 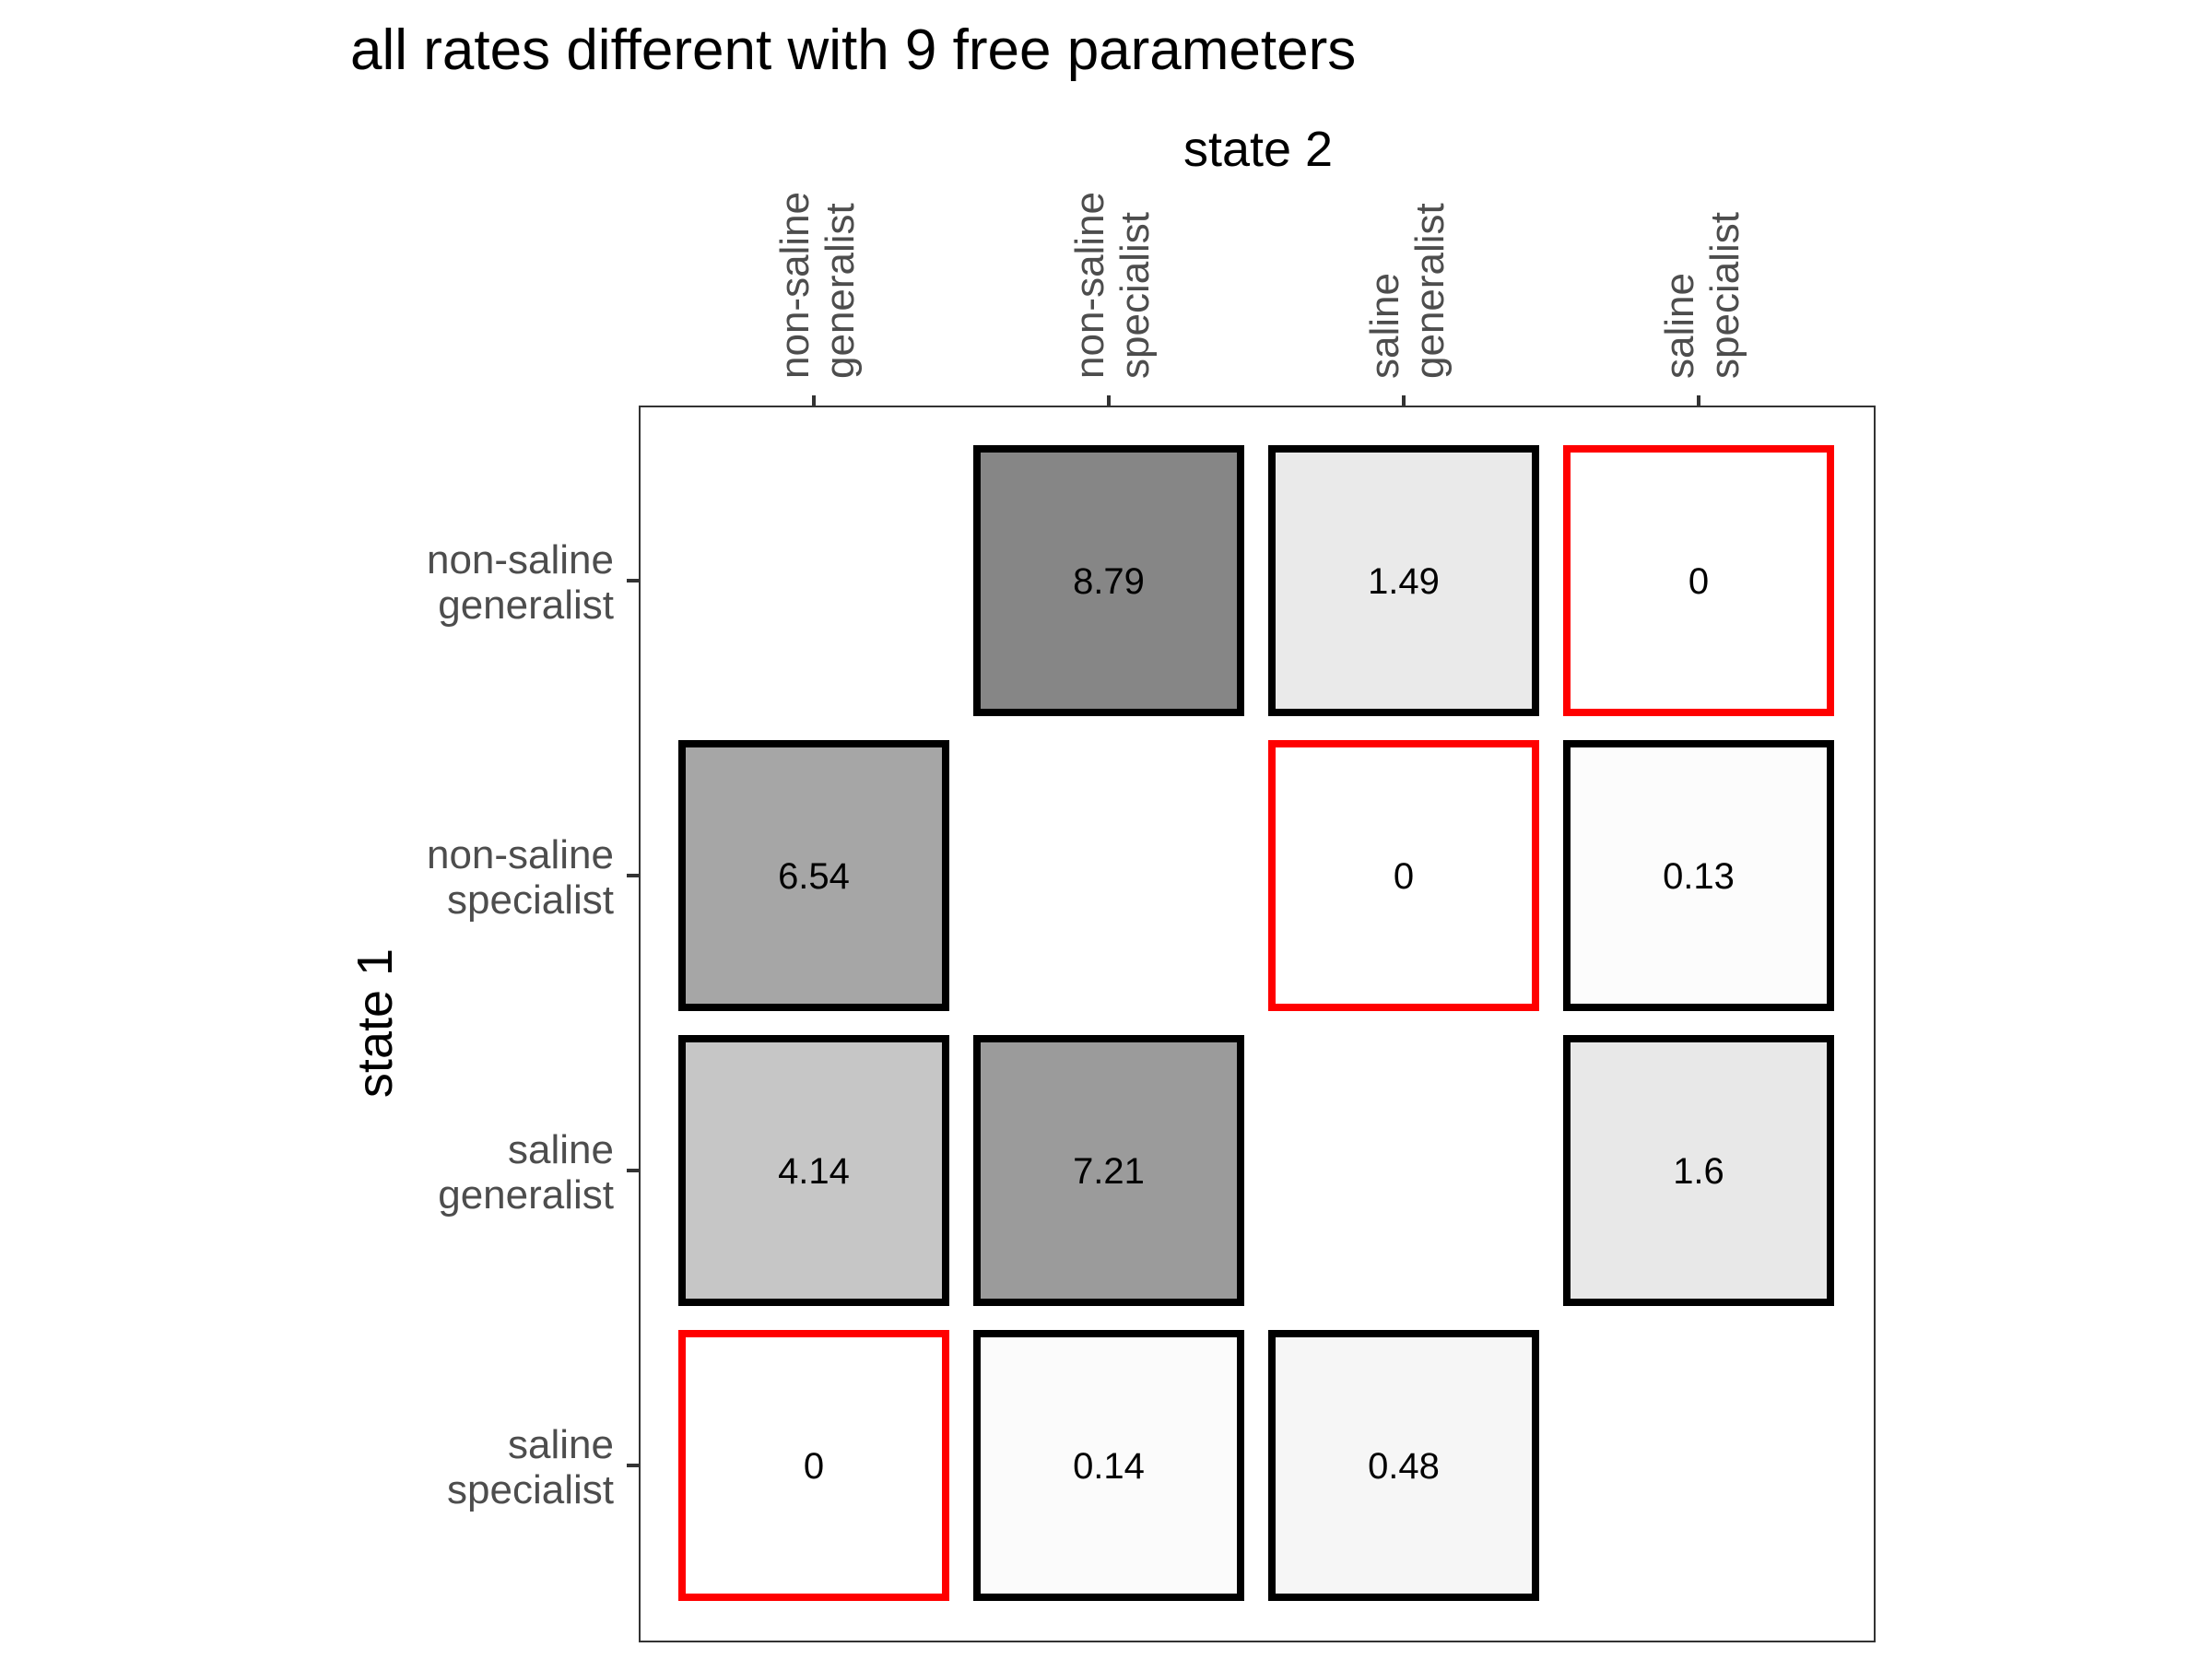 I want to click on x-tick-label: salinegeneralist, so click(x=1407, y=291).